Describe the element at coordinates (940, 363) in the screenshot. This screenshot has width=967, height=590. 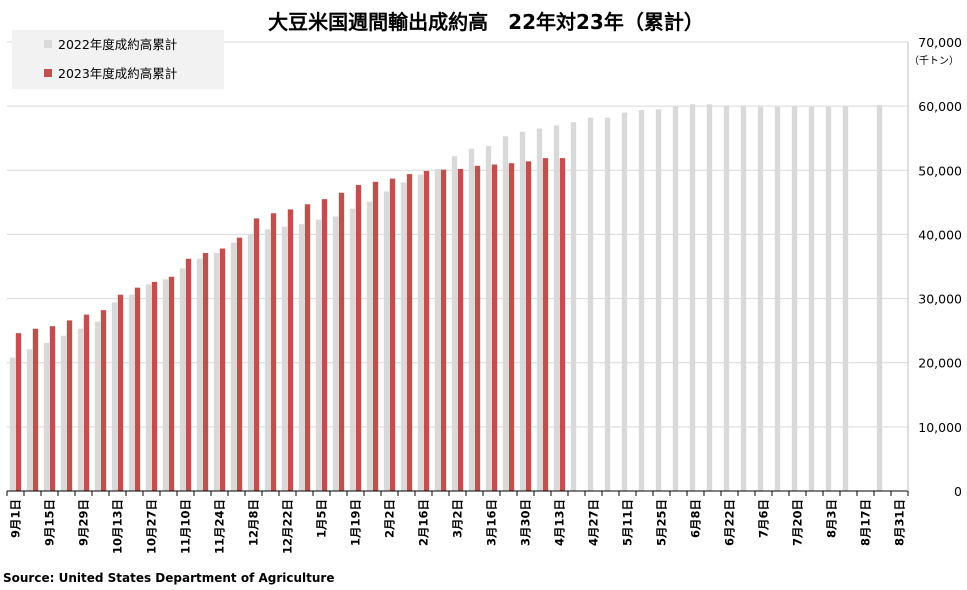
I see `y-tick-label: 20,000` at that location.